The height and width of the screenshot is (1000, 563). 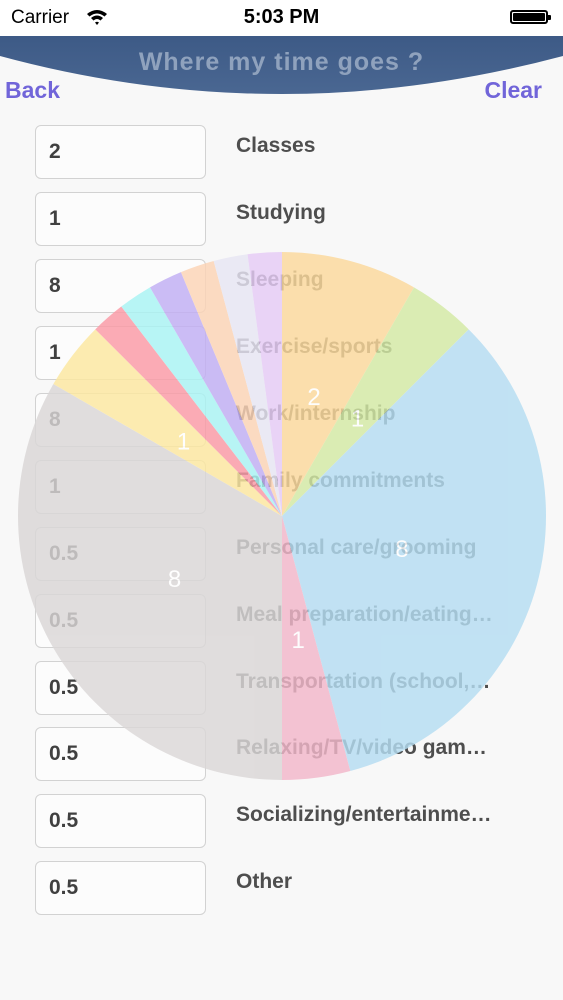 What do you see at coordinates (530, 17) in the screenshot?
I see `battery-icon` at bounding box center [530, 17].